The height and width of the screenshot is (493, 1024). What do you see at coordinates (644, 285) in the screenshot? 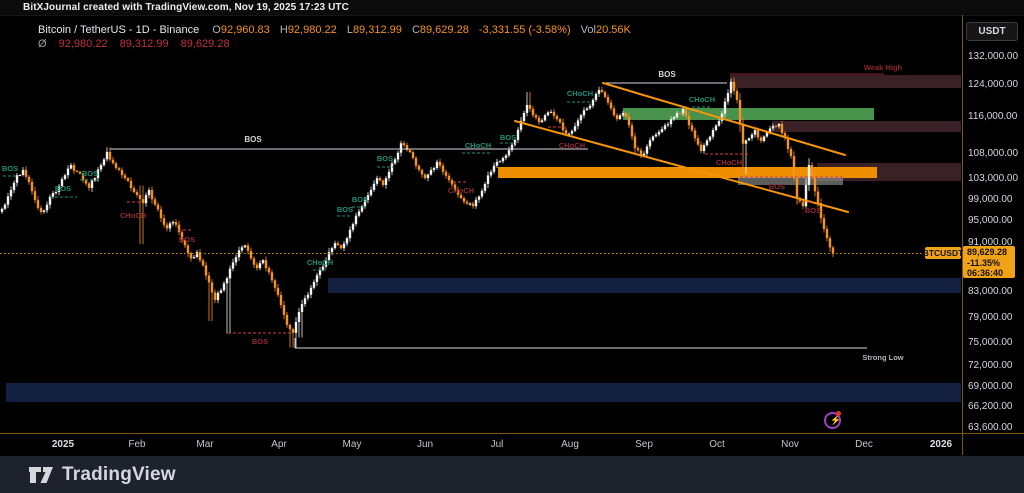
I see `navy-zone-upper` at bounding box center [644, 285].